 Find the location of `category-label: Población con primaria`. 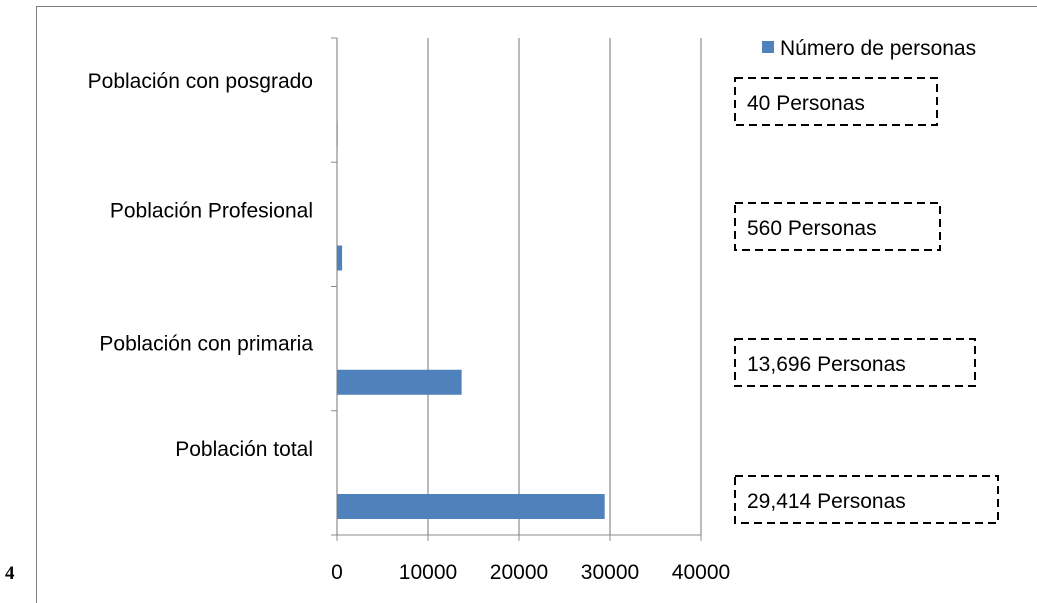

category-label: Población con primaria is located at coordinates (206, 343).